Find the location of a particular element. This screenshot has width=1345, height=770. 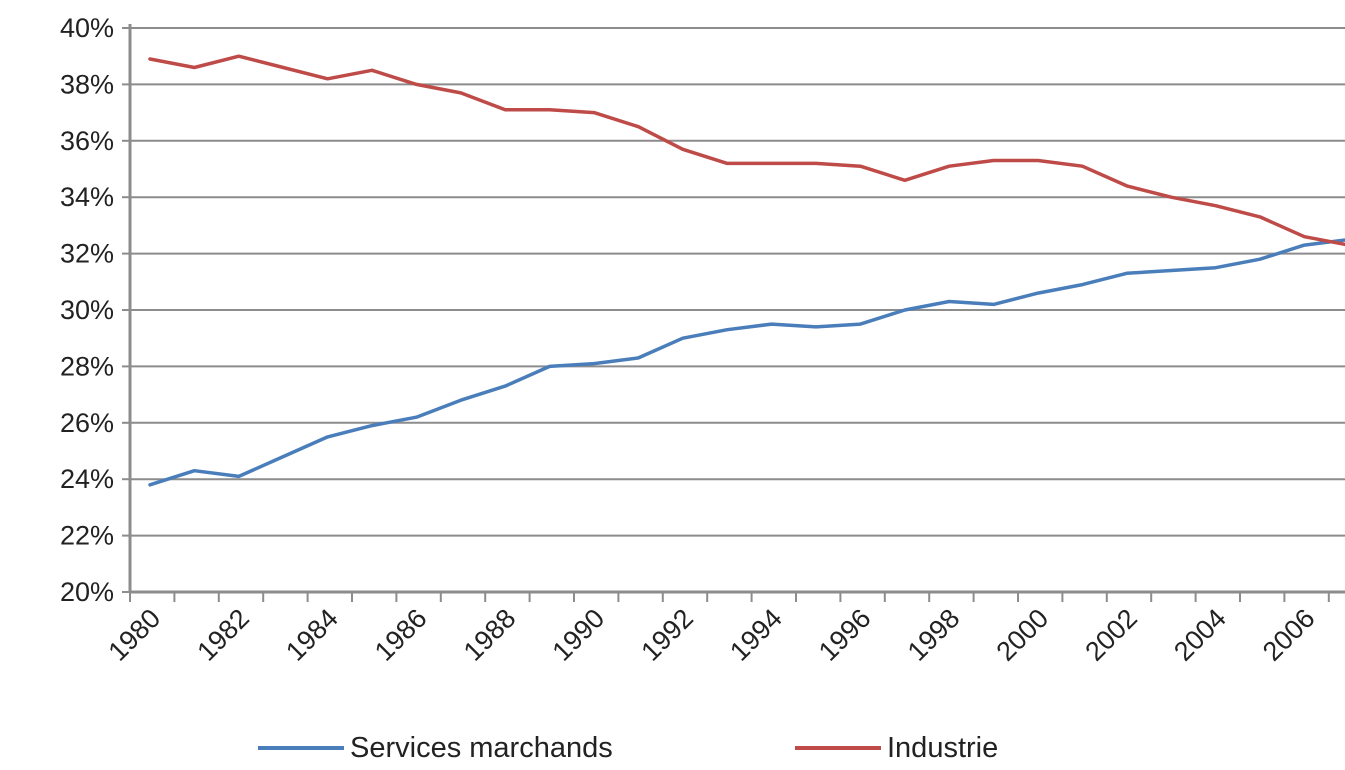

x-tick-label: 2006 is located at coordinates (1289, 635).